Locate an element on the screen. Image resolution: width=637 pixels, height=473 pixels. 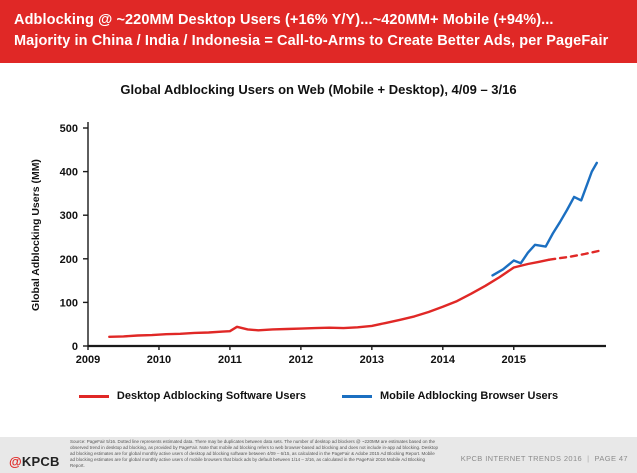
svg-text: 2015 is located at coordinates (514, 360).